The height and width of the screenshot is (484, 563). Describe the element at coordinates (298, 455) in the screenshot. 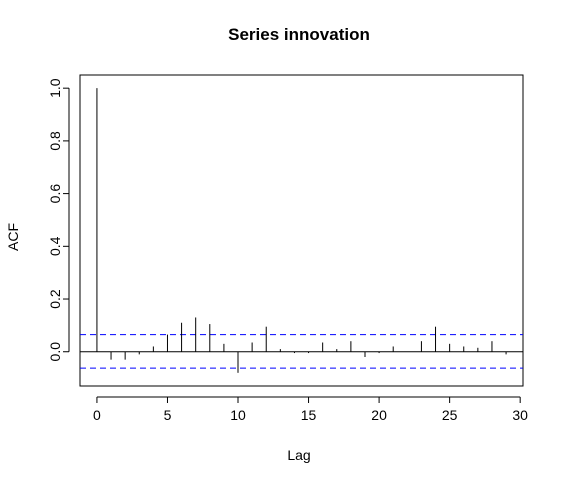

I see `x-axis-label: Lag` at that location.